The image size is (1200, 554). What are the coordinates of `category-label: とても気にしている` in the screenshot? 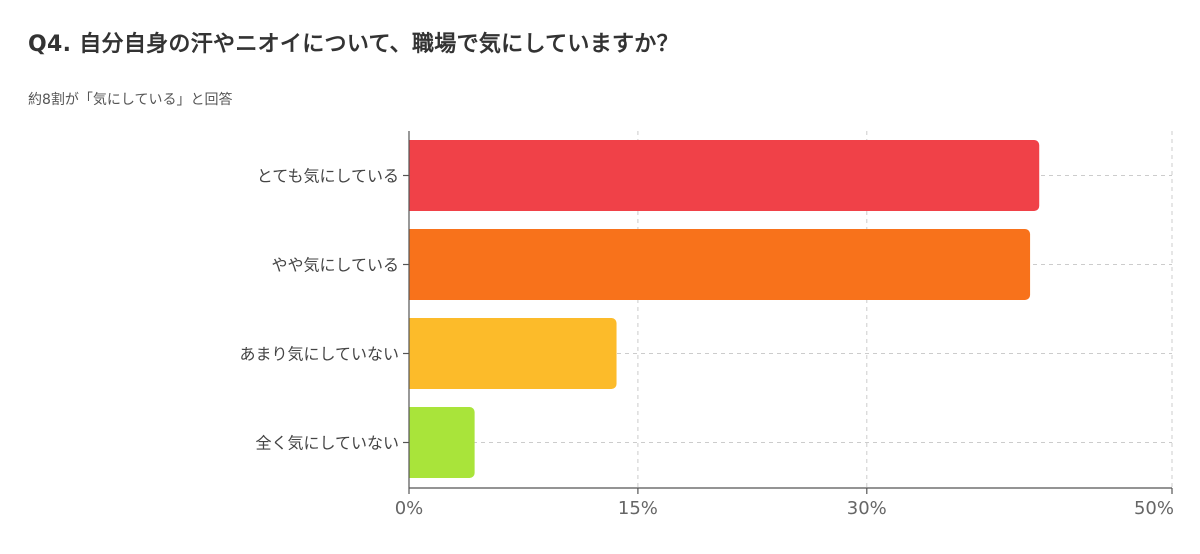 It's located at (328, 176).